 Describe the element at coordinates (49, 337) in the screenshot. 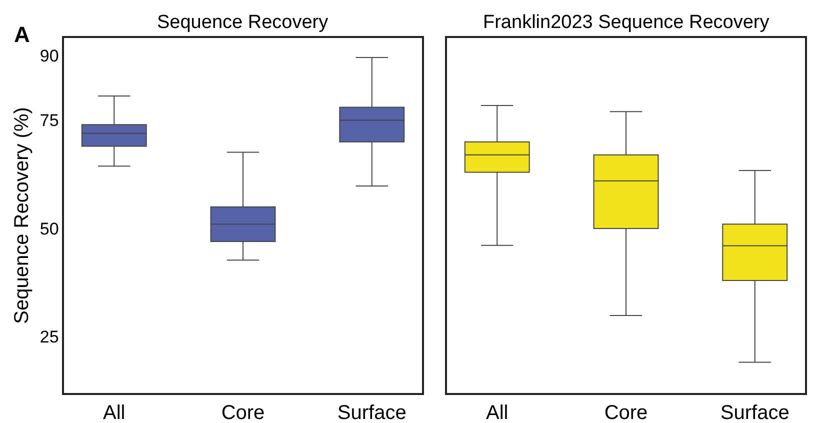

I see `y-tick-label: 25` at that location.